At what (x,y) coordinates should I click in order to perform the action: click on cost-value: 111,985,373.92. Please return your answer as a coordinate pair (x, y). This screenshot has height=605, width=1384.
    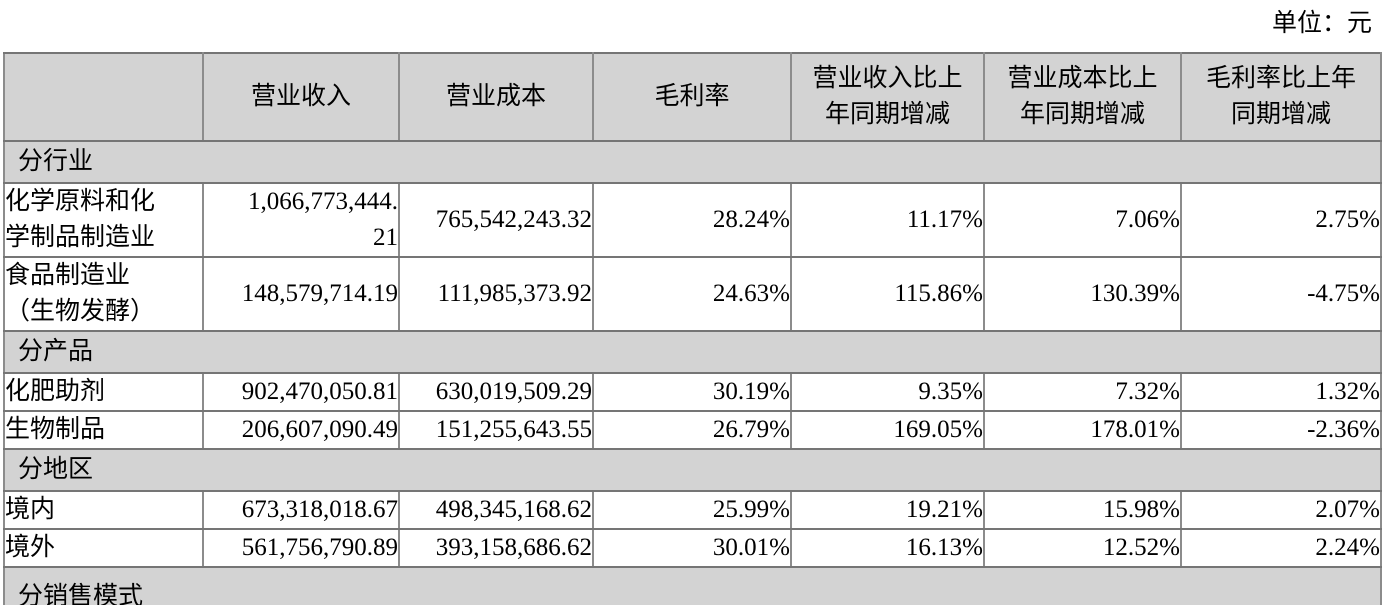
    Looking at the image, I should click on (496, 294).